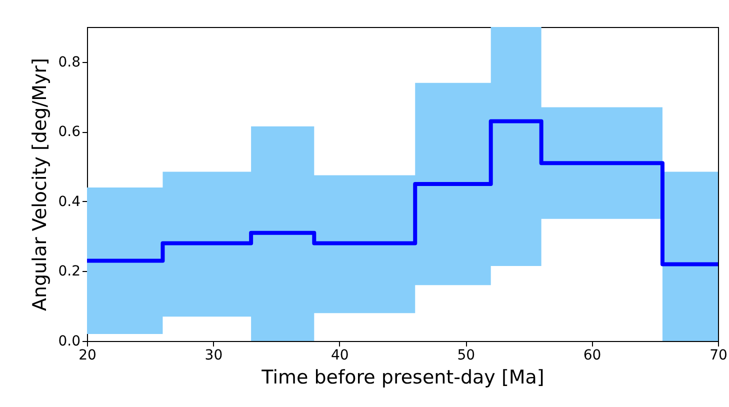 Image resolution: width=729 pixels, height=407 pixels. Describe the element at coordinates (339, 356) in the screenshot. I see `x-tick-label: 40` at that location.